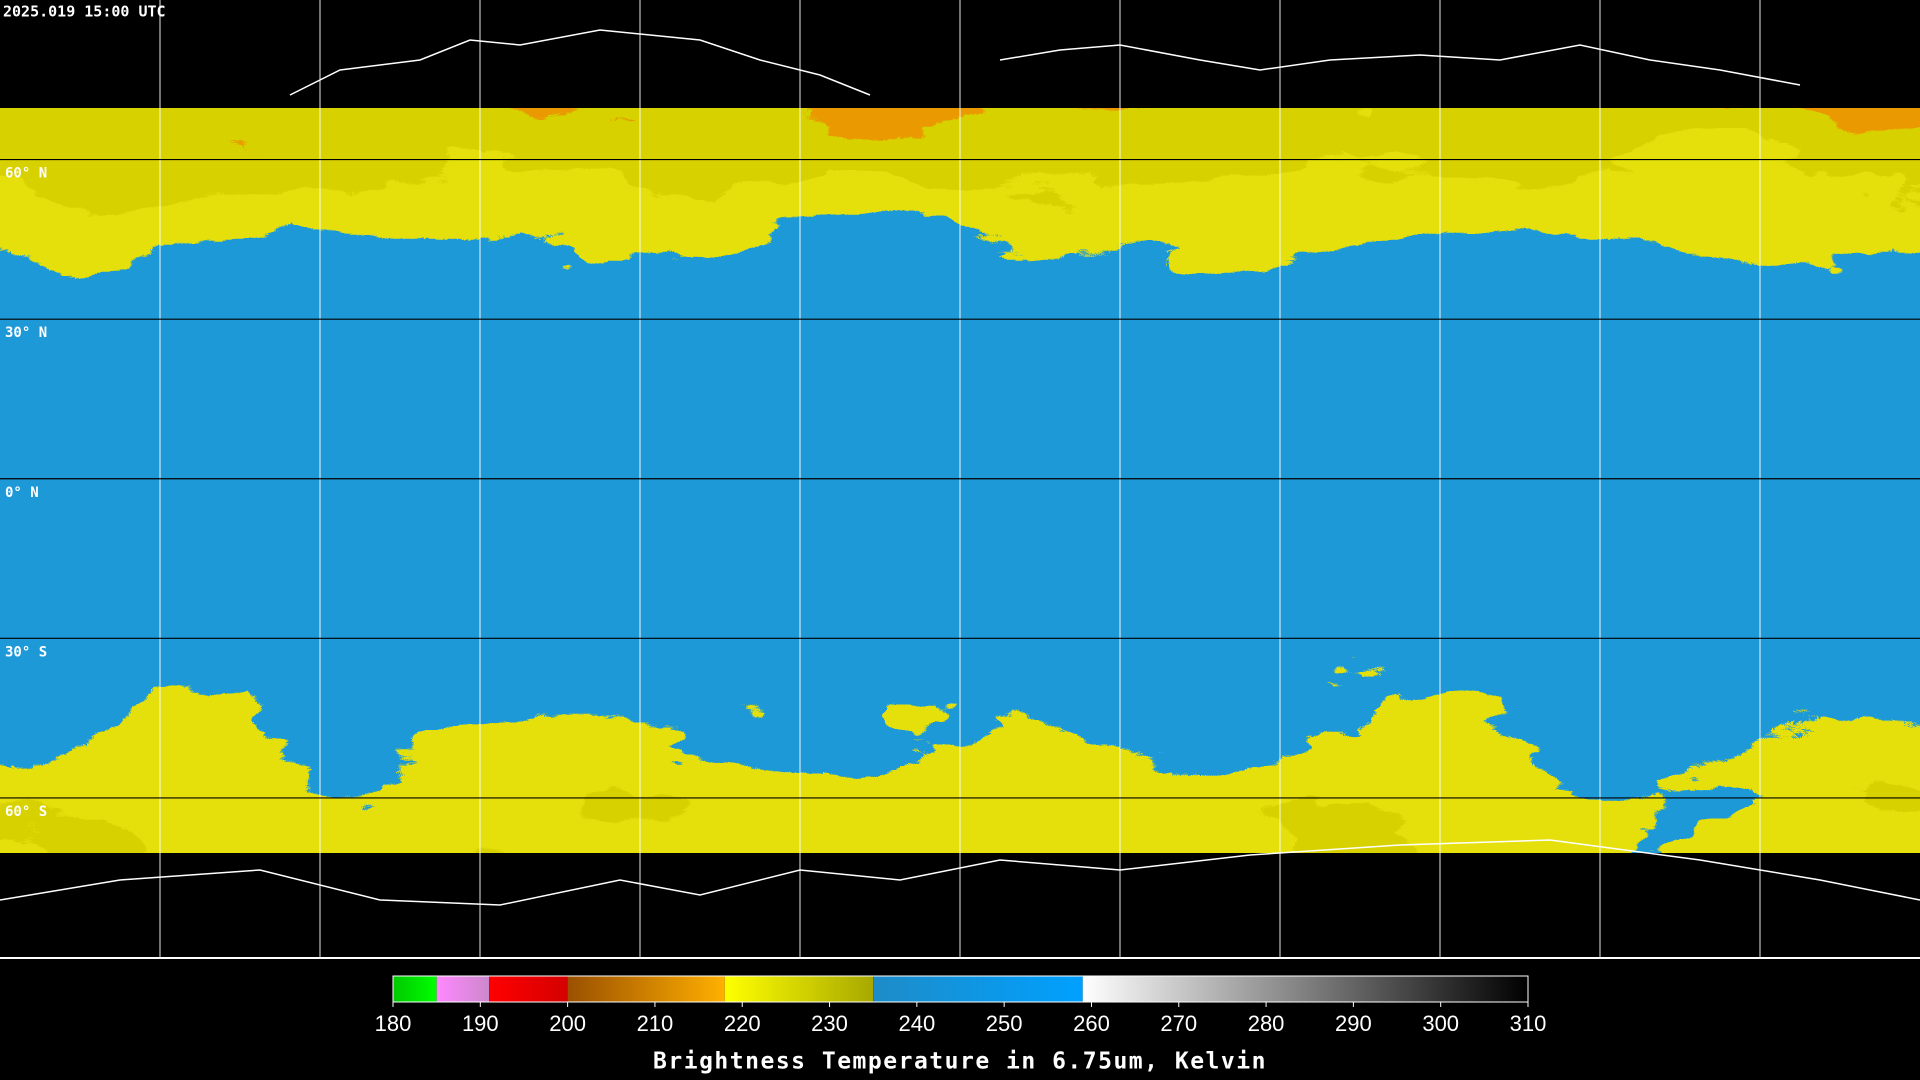 This screenshot has width=1920, height=1080. What do you see at coordinates (742, 1023) in the screenshot?
I see `colorbar-tick-label: 220` at bounding box center [742, 1023].